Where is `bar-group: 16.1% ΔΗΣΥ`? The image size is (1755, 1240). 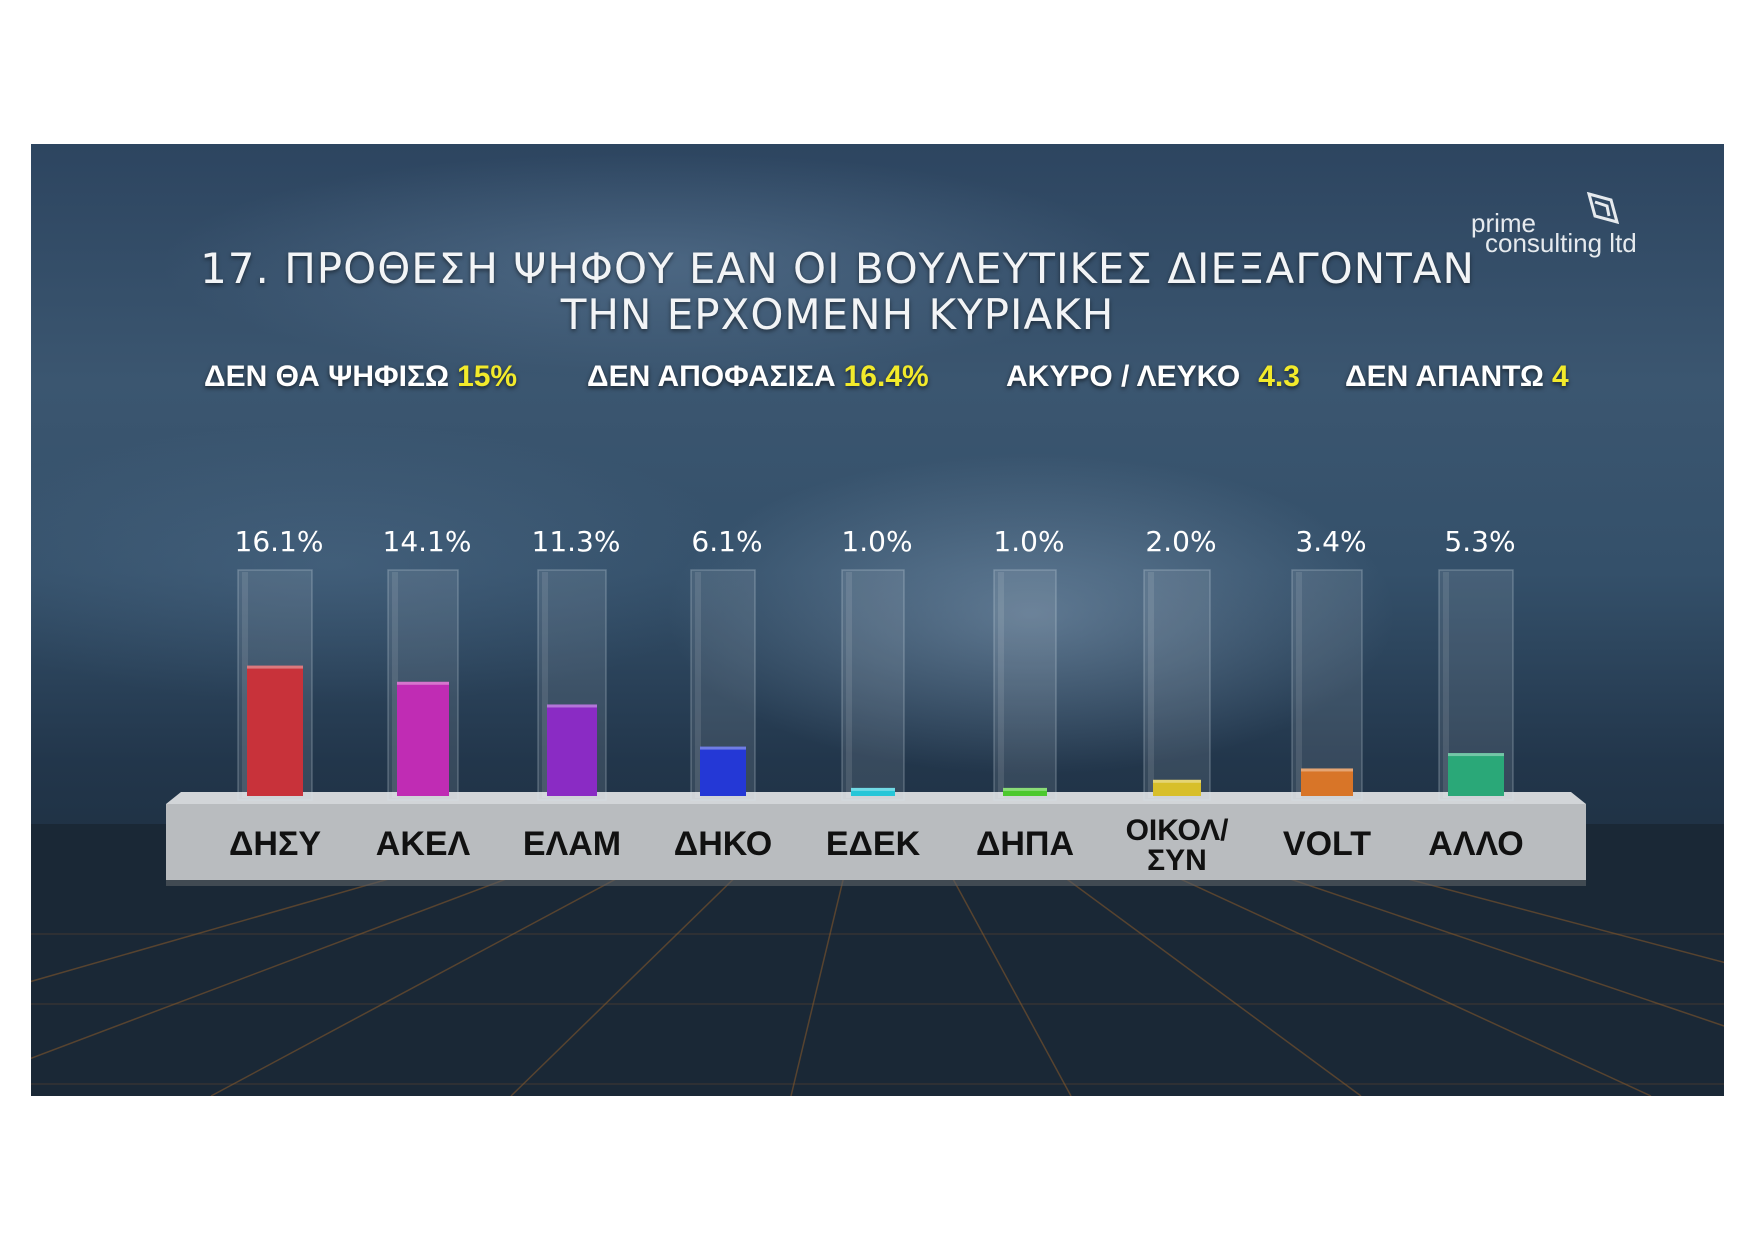 bar-group: 16.1% ΔΗΣΥ is located at coordinates (276, 694).